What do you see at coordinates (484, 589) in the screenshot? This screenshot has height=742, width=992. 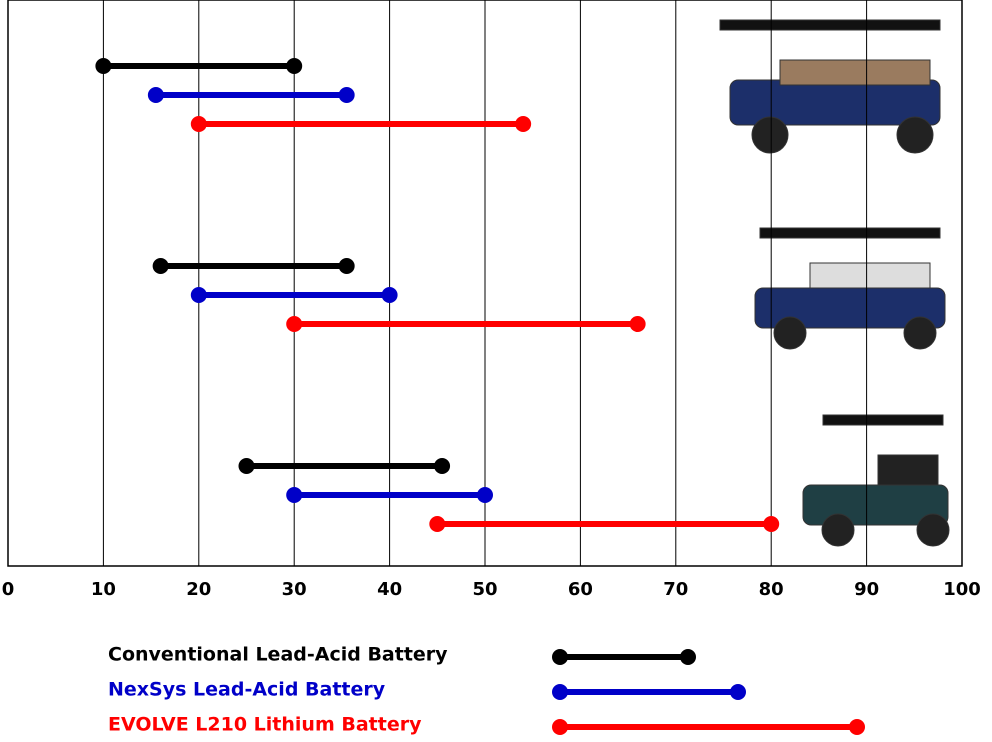 I see `x-tick-label: 50` at bounding box center [484, 589].